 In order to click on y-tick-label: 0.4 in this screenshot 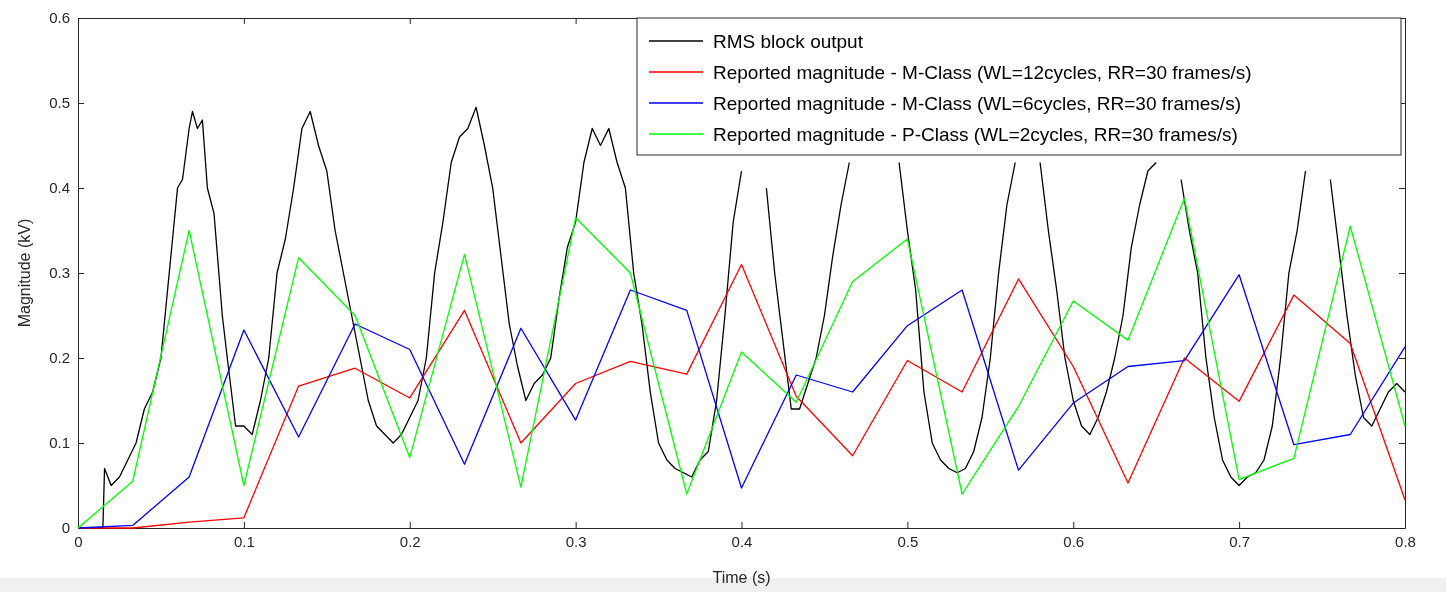, I will do `click(59, 188)`.